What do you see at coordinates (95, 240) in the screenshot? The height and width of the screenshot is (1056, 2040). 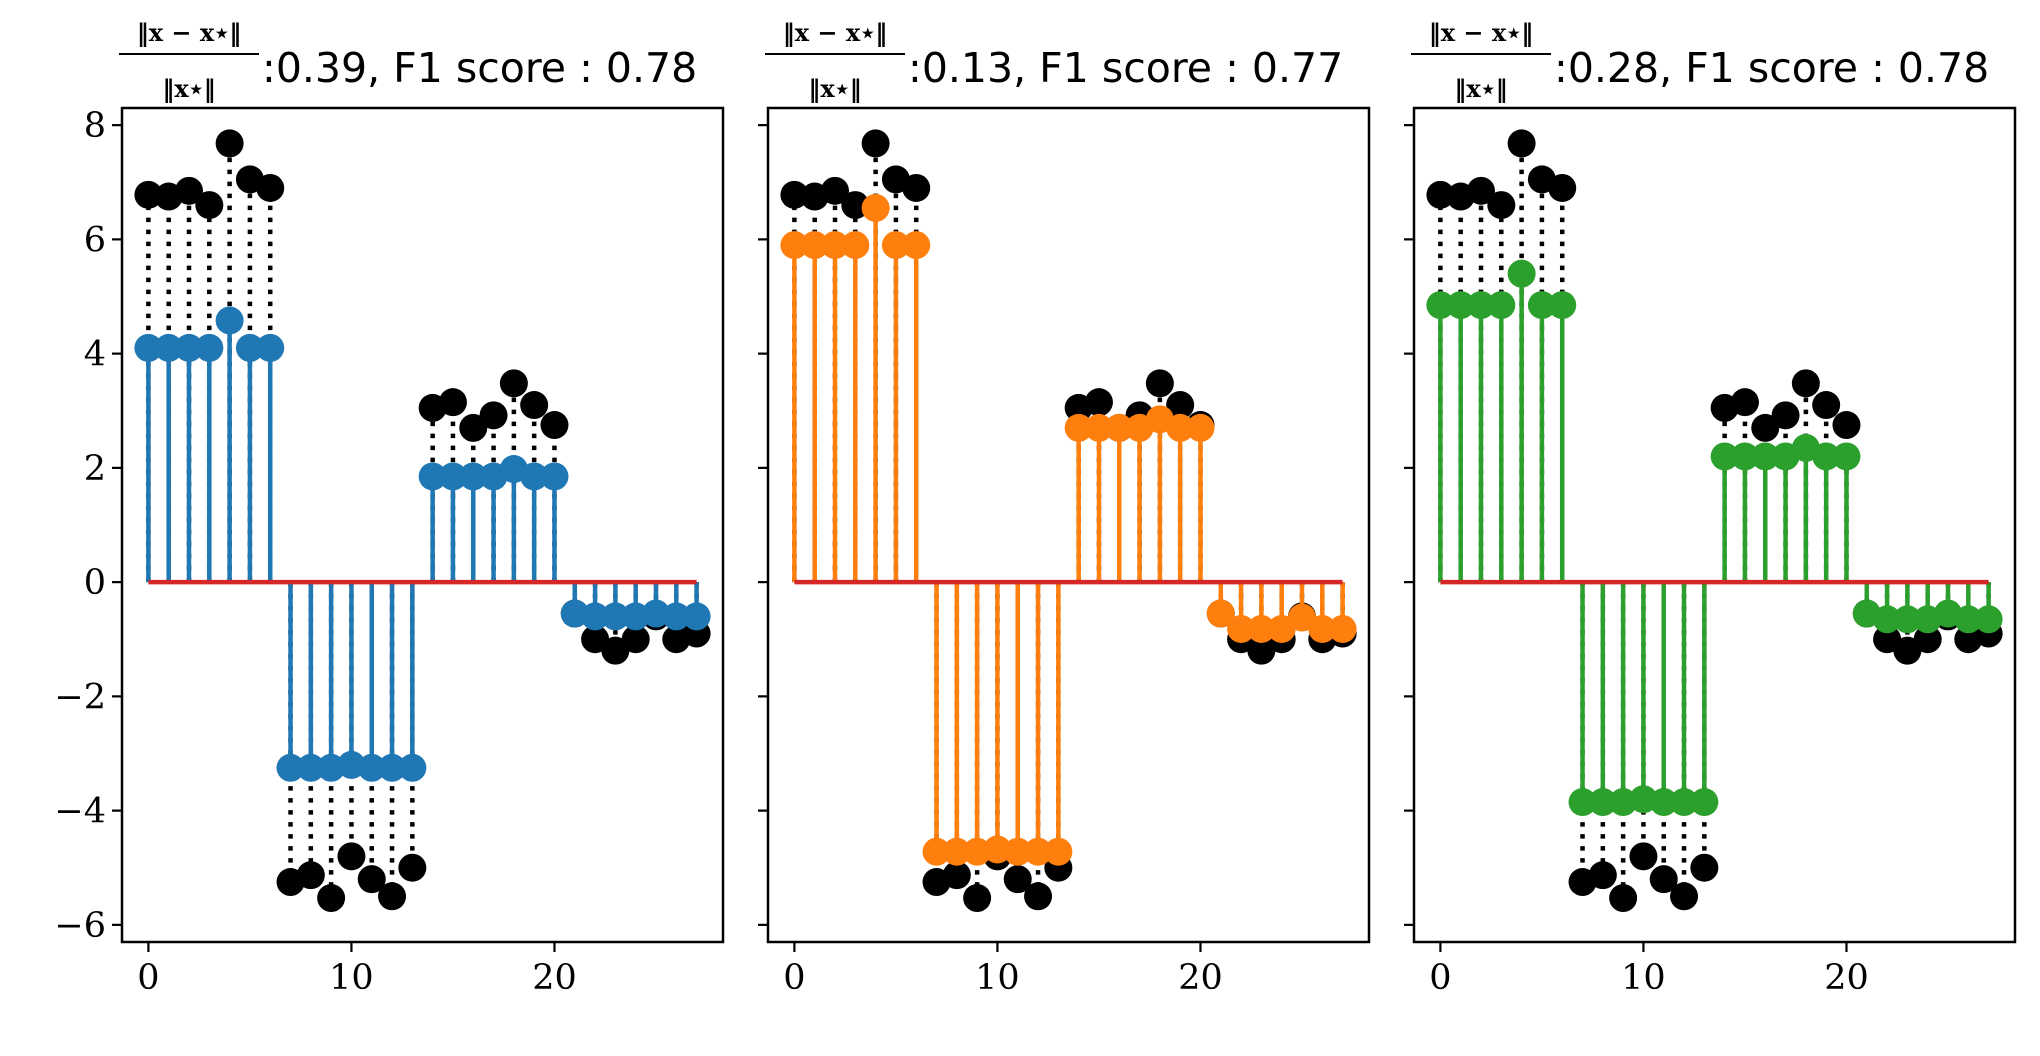 I see `y-tick-label: 6` at bounding box center [95, 240].